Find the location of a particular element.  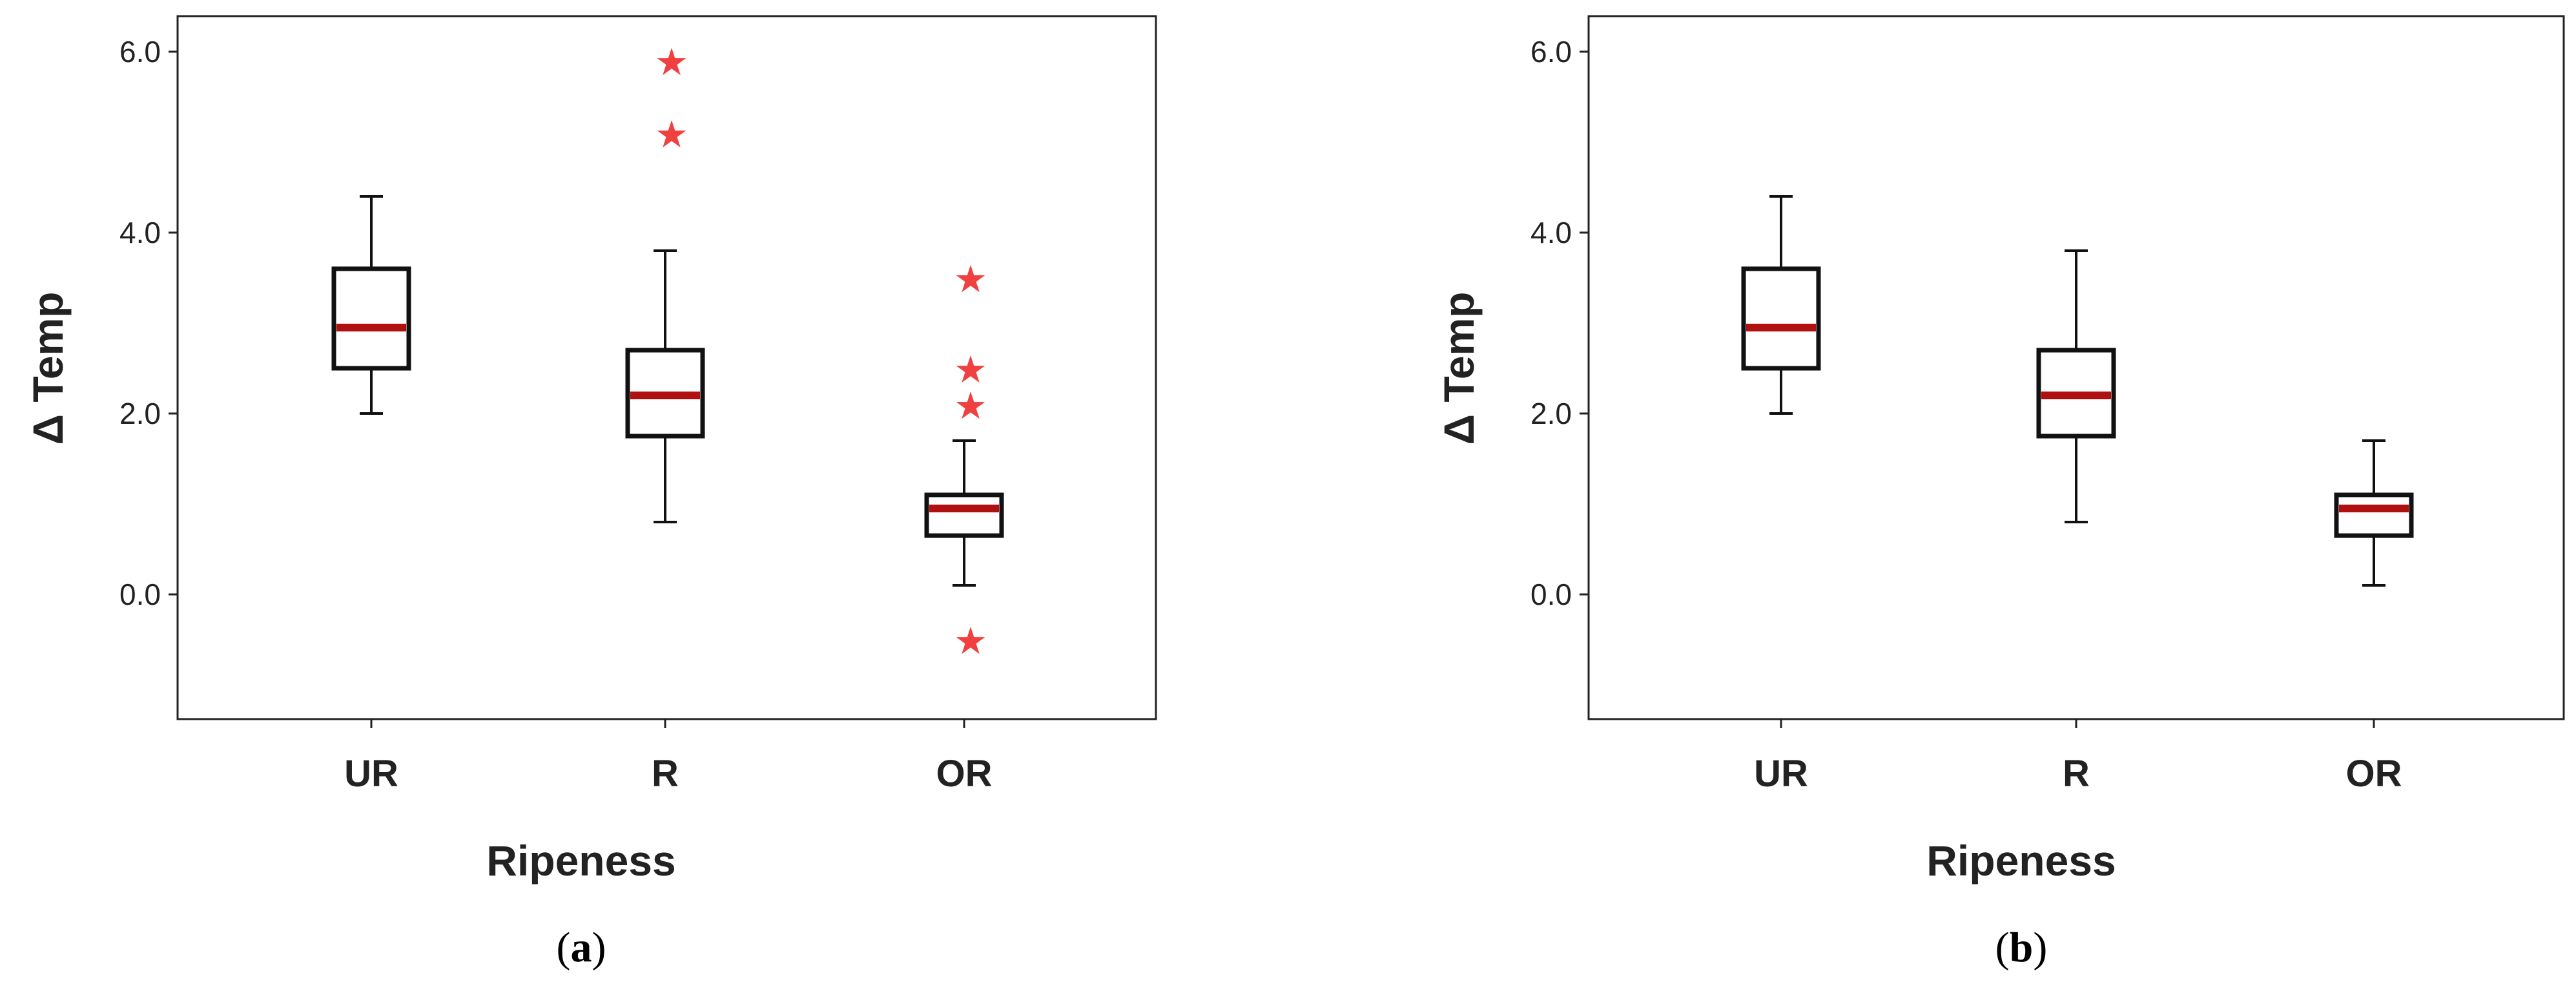

box-or: OR is located at coordinates (2374, 617).